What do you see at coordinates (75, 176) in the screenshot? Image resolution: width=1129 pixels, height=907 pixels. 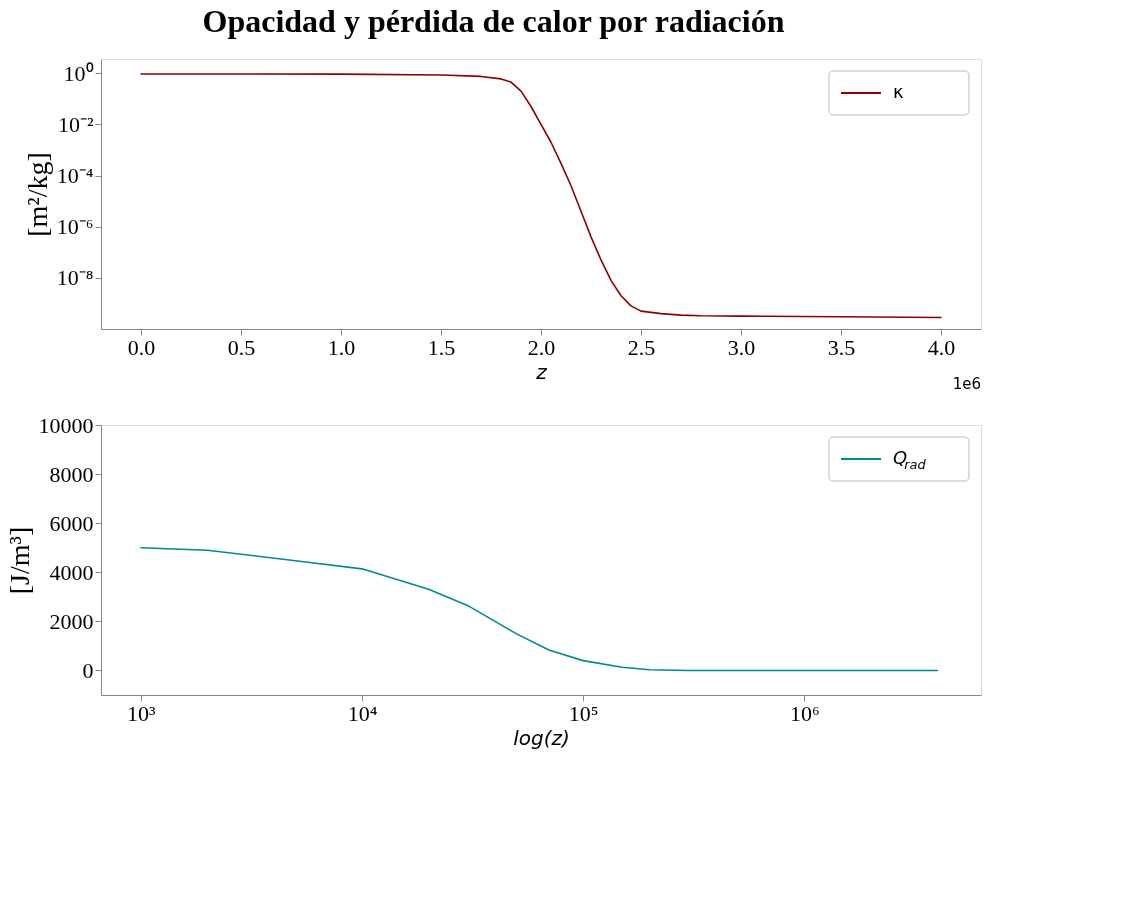 I see `y-tick-label: 10⁻⁴` at bounding box center [75, 176].